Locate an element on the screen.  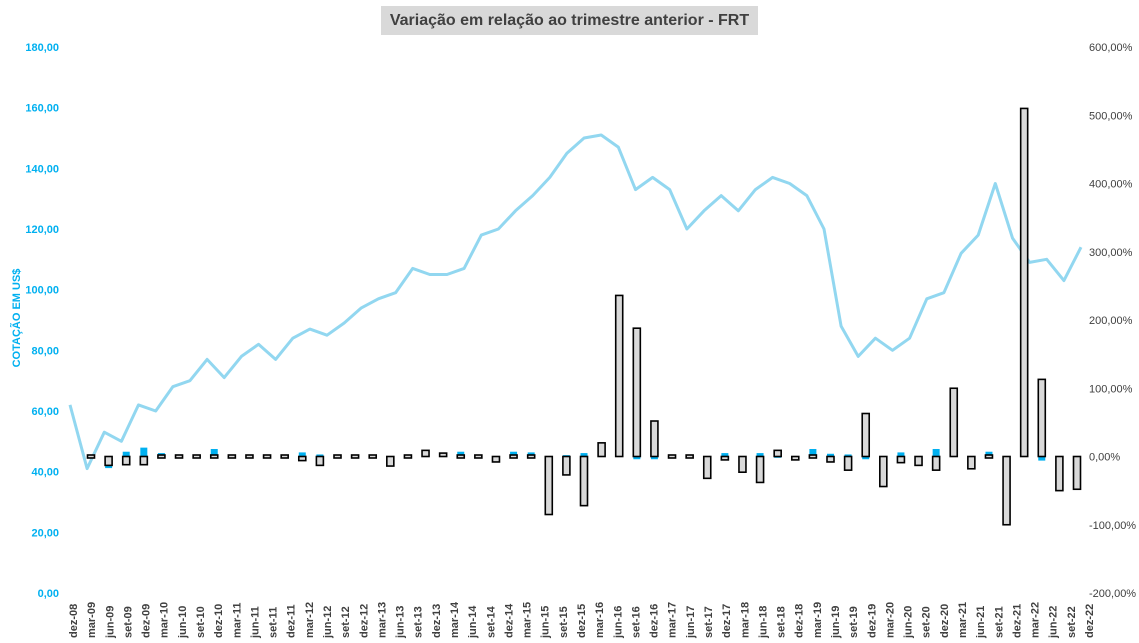
x-tick-label: set-22 is located at coordinates (1072, 622).